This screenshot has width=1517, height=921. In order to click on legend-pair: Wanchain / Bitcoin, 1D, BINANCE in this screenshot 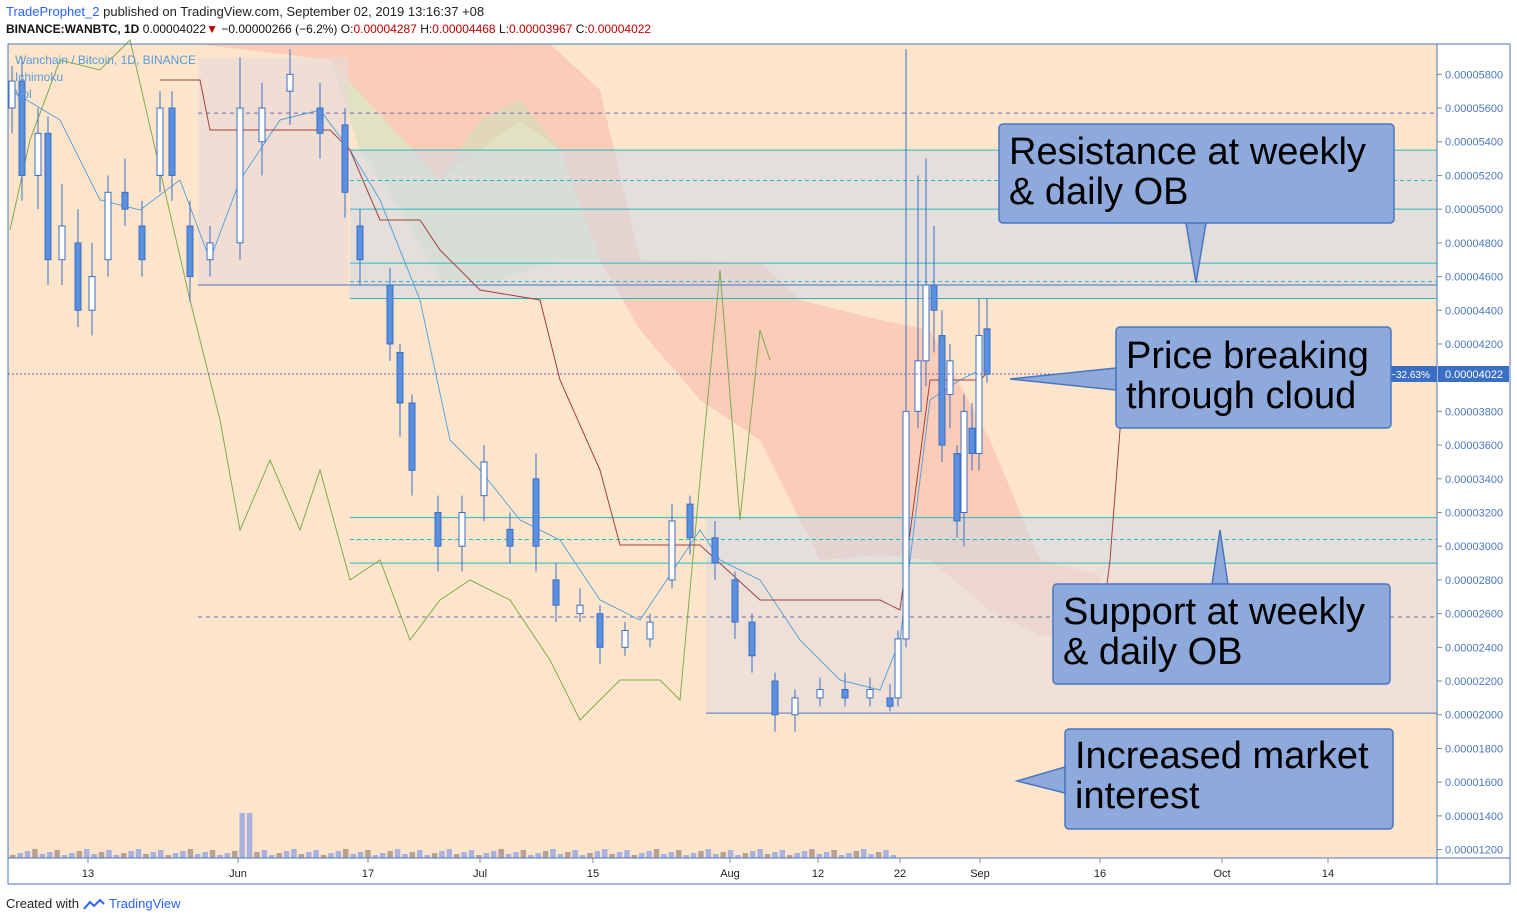, I will do `click(105, 60)`.